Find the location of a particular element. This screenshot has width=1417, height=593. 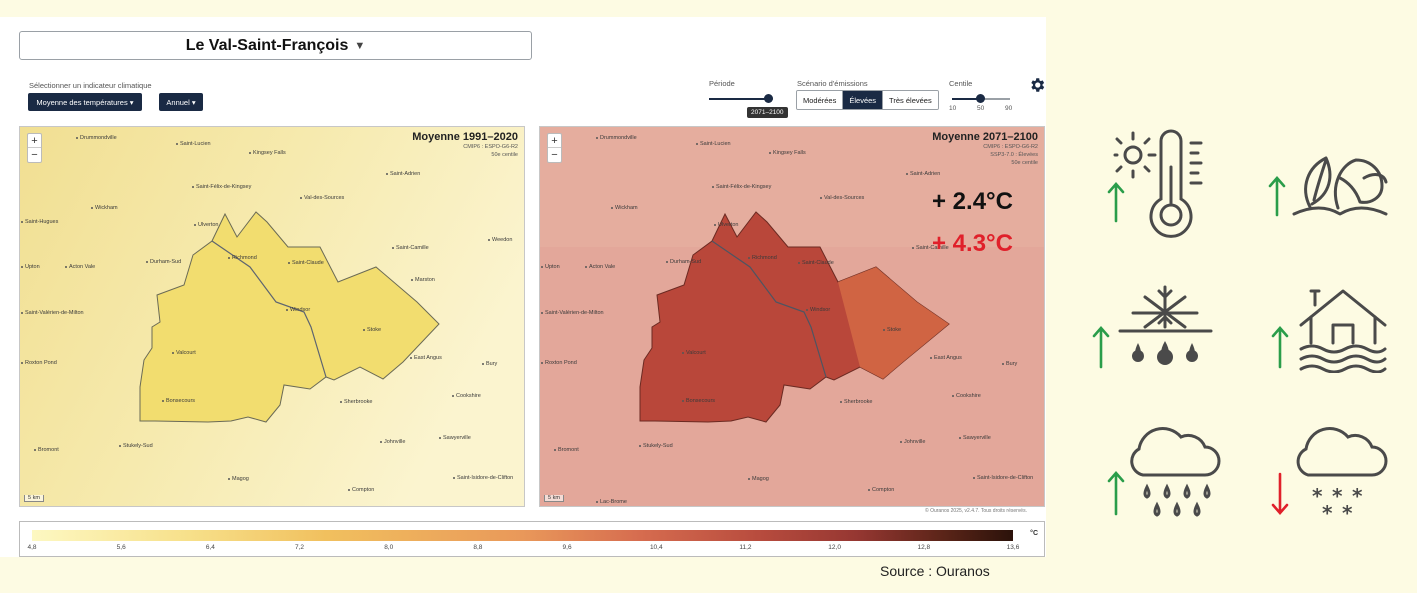

projection-map-subtitle: SSP3-7.0 : Élevées is located at coordinates (1014, 155).